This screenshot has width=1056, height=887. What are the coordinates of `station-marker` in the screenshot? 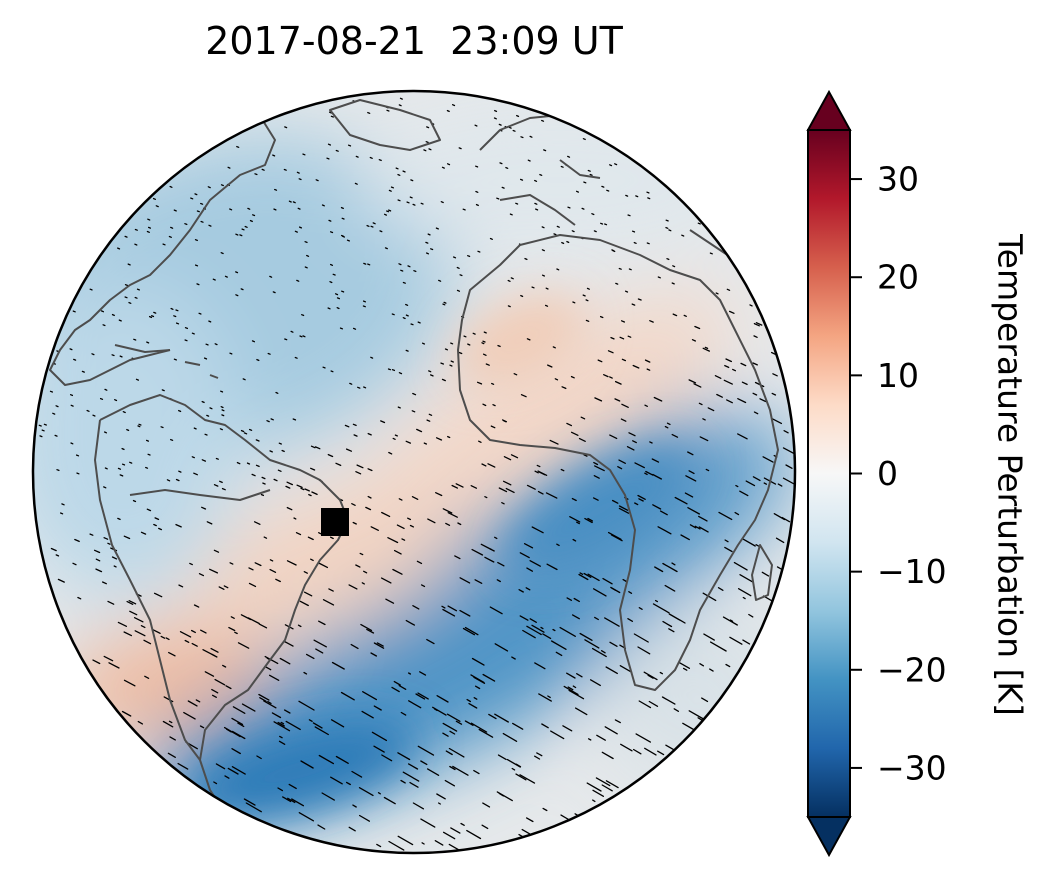 It's located at (335, 522).